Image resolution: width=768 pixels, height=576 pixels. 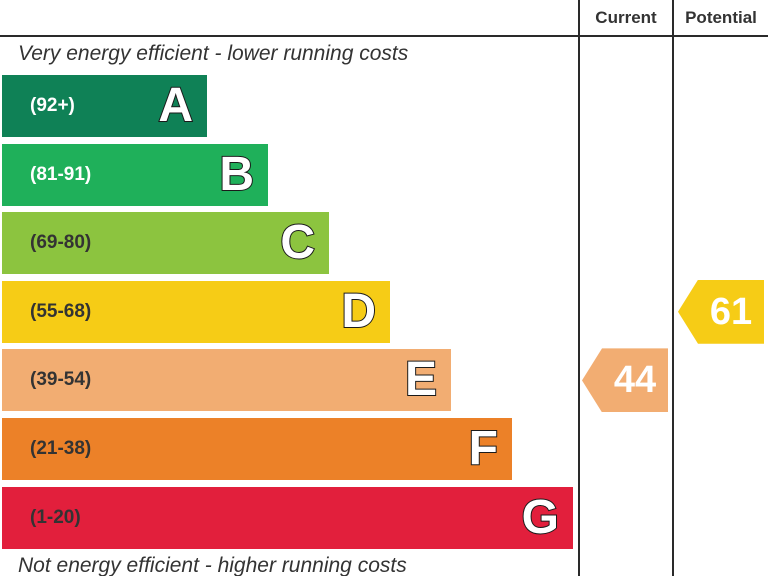 What do you see at coordinates (61, 174) in the screenshot?
I see `band-range-label: (81-91)` at bounding box center [61, 174].